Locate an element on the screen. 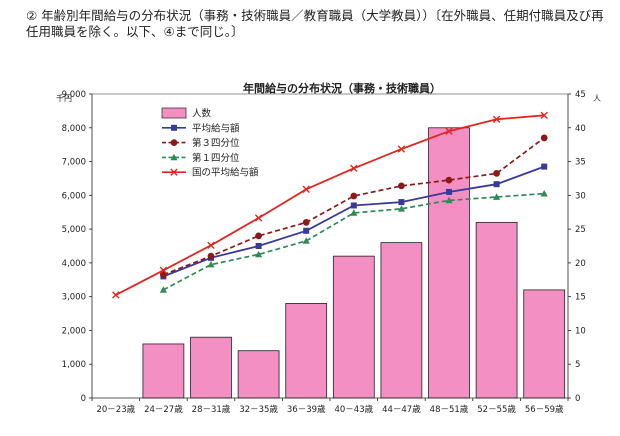 Image resolution: width=620 pixels, height=436 pixels. x-tick-label-5: 40－43歳 is located at coordinates (353, 409).